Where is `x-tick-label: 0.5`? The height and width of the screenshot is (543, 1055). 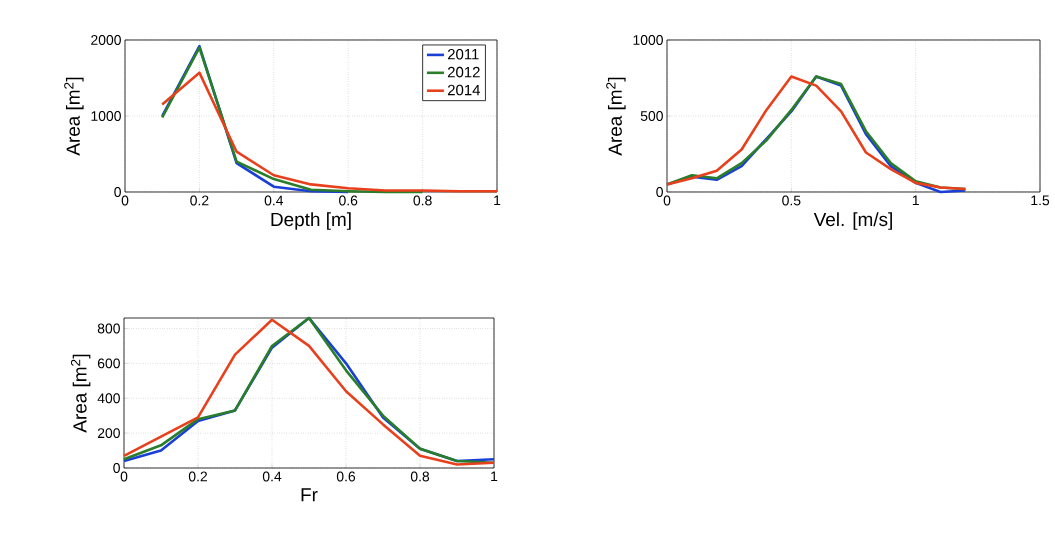 x-tick-label: 0.5 is located at coordinates (791, 200).